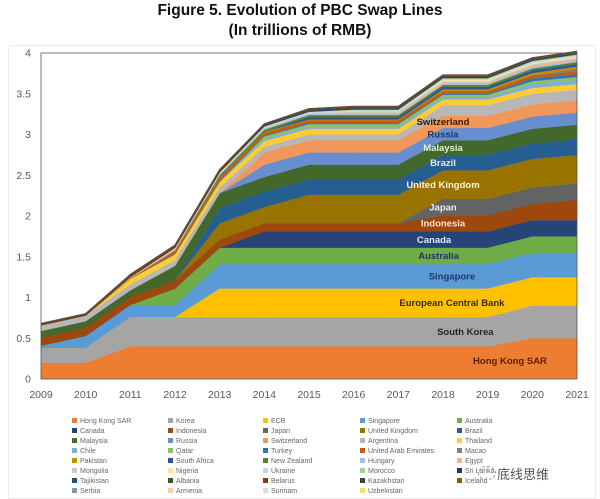 This screenshot has height=499, width=600. I want to click on x-tick-label: 2009, so click(41, 395).